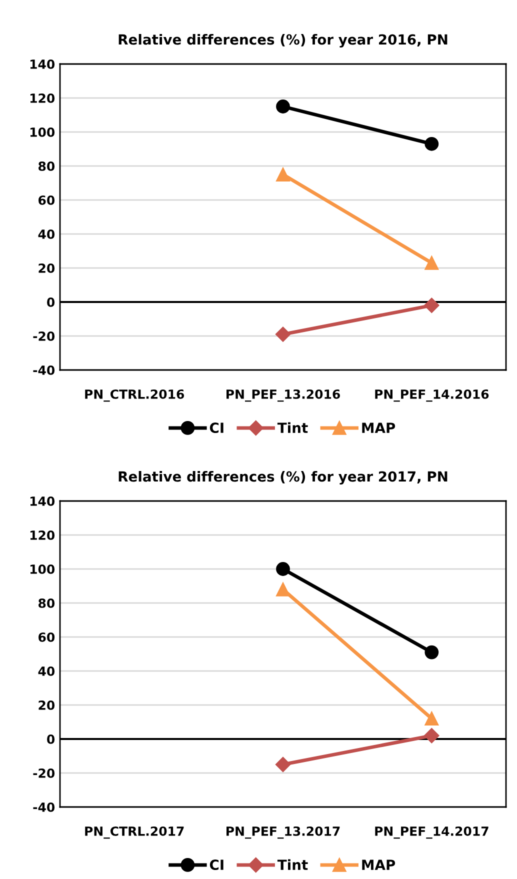 Image resolution: width=517 pixels, height=879 pixels. What do you see at coordinates (283, 41) in the screenshot?
I see `chart-title: Relative differences (%) for year 2016, PN` at bounding box center [283, 41].